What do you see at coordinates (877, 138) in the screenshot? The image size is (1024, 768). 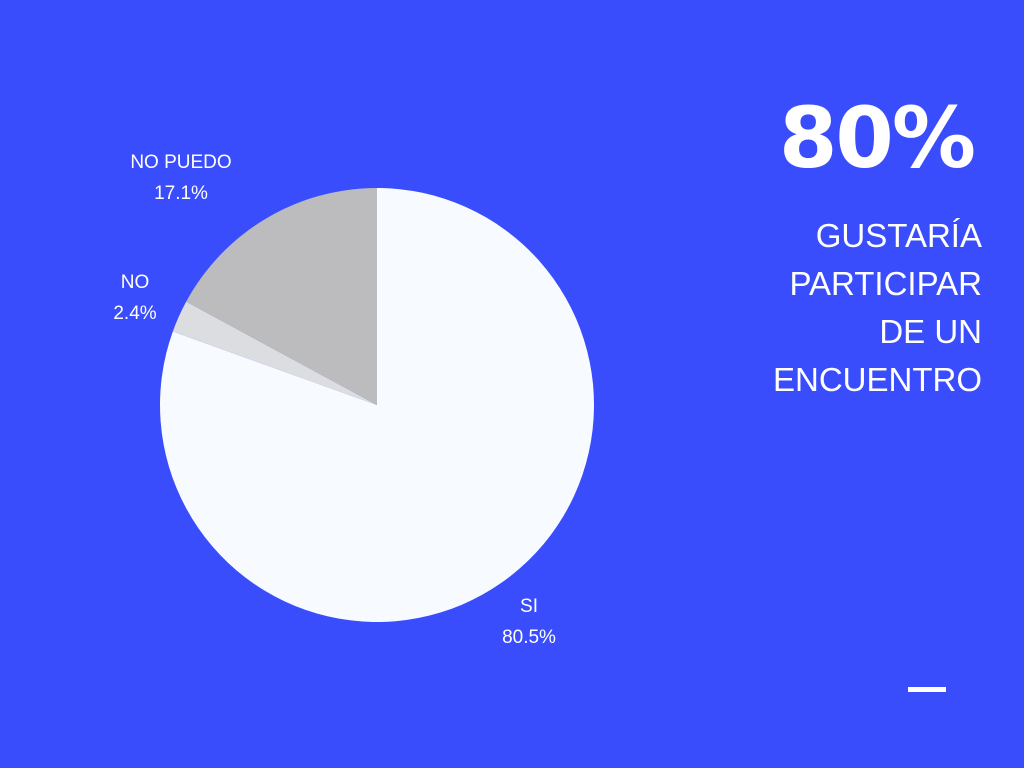 I see `big-stat-value: 80%` at bounding box center [877, 138].